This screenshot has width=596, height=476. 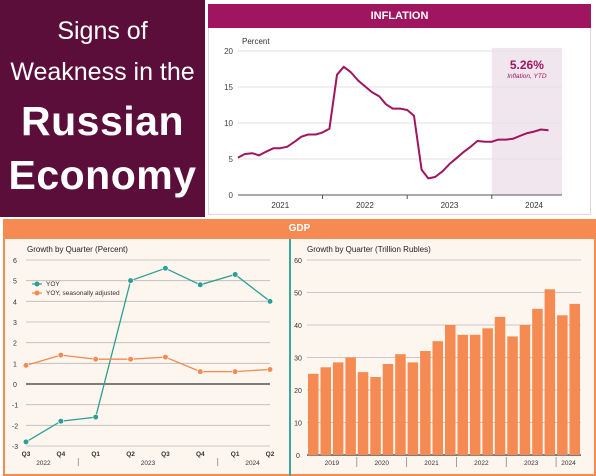 I want to click on gdp-growth-quarter-label: Q4, so click(x=200, y=454).